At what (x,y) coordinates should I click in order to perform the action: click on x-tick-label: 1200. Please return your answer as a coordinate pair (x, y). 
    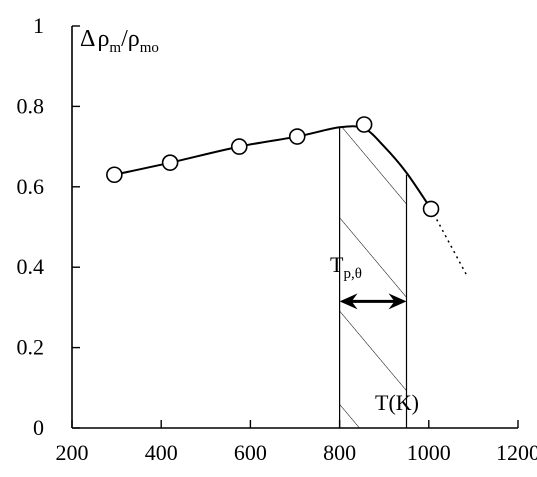
    Looking at the image, I should click on (516, 452).